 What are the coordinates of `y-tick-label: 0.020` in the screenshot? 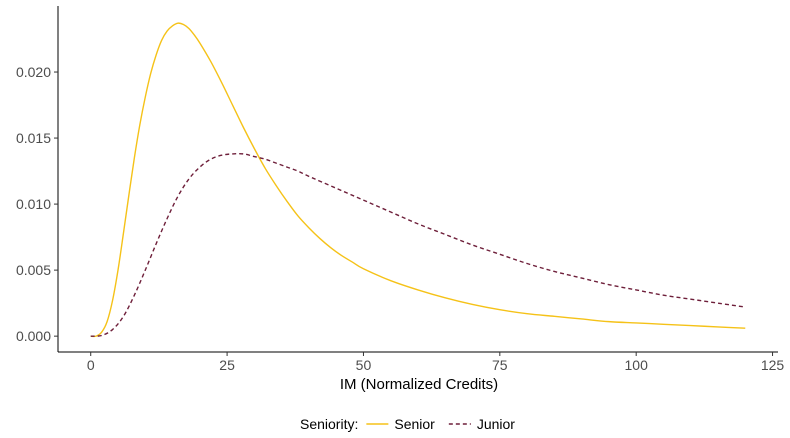 It's located at (33, 72).